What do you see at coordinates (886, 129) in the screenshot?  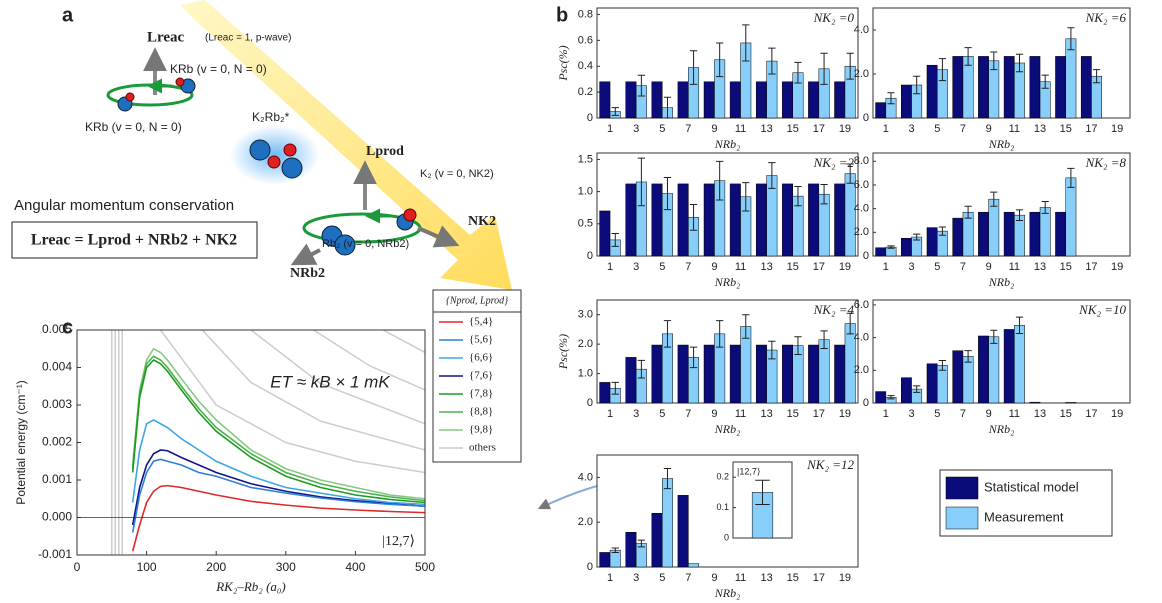 I see `x-tick-label: 1` at bounding box center [886, 129].